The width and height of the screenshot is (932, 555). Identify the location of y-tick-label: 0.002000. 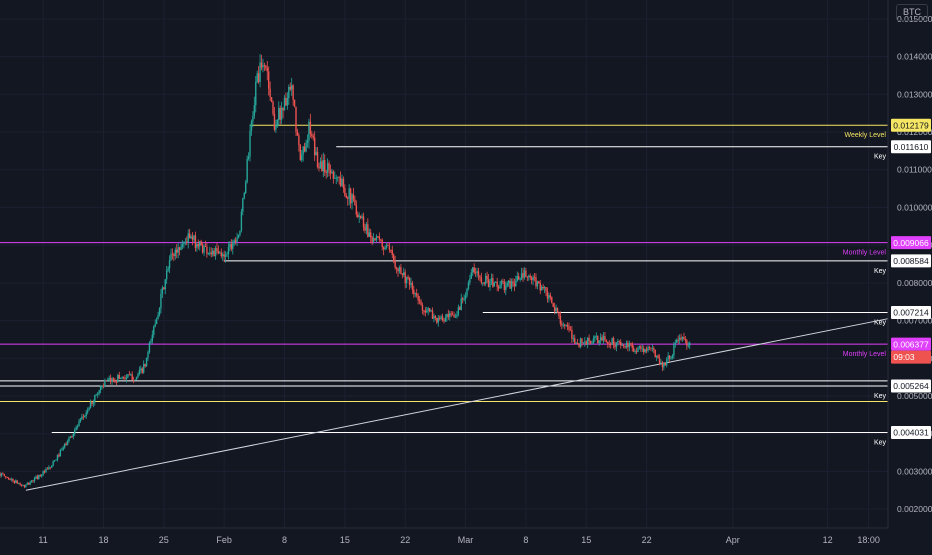
(914, 509).